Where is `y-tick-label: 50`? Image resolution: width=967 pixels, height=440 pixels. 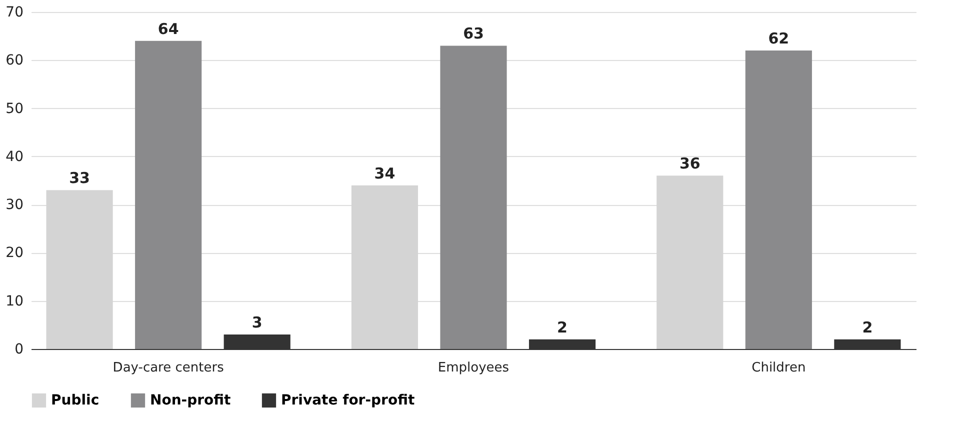 y-tick-label: 50 is located at coordinates (15, 108).